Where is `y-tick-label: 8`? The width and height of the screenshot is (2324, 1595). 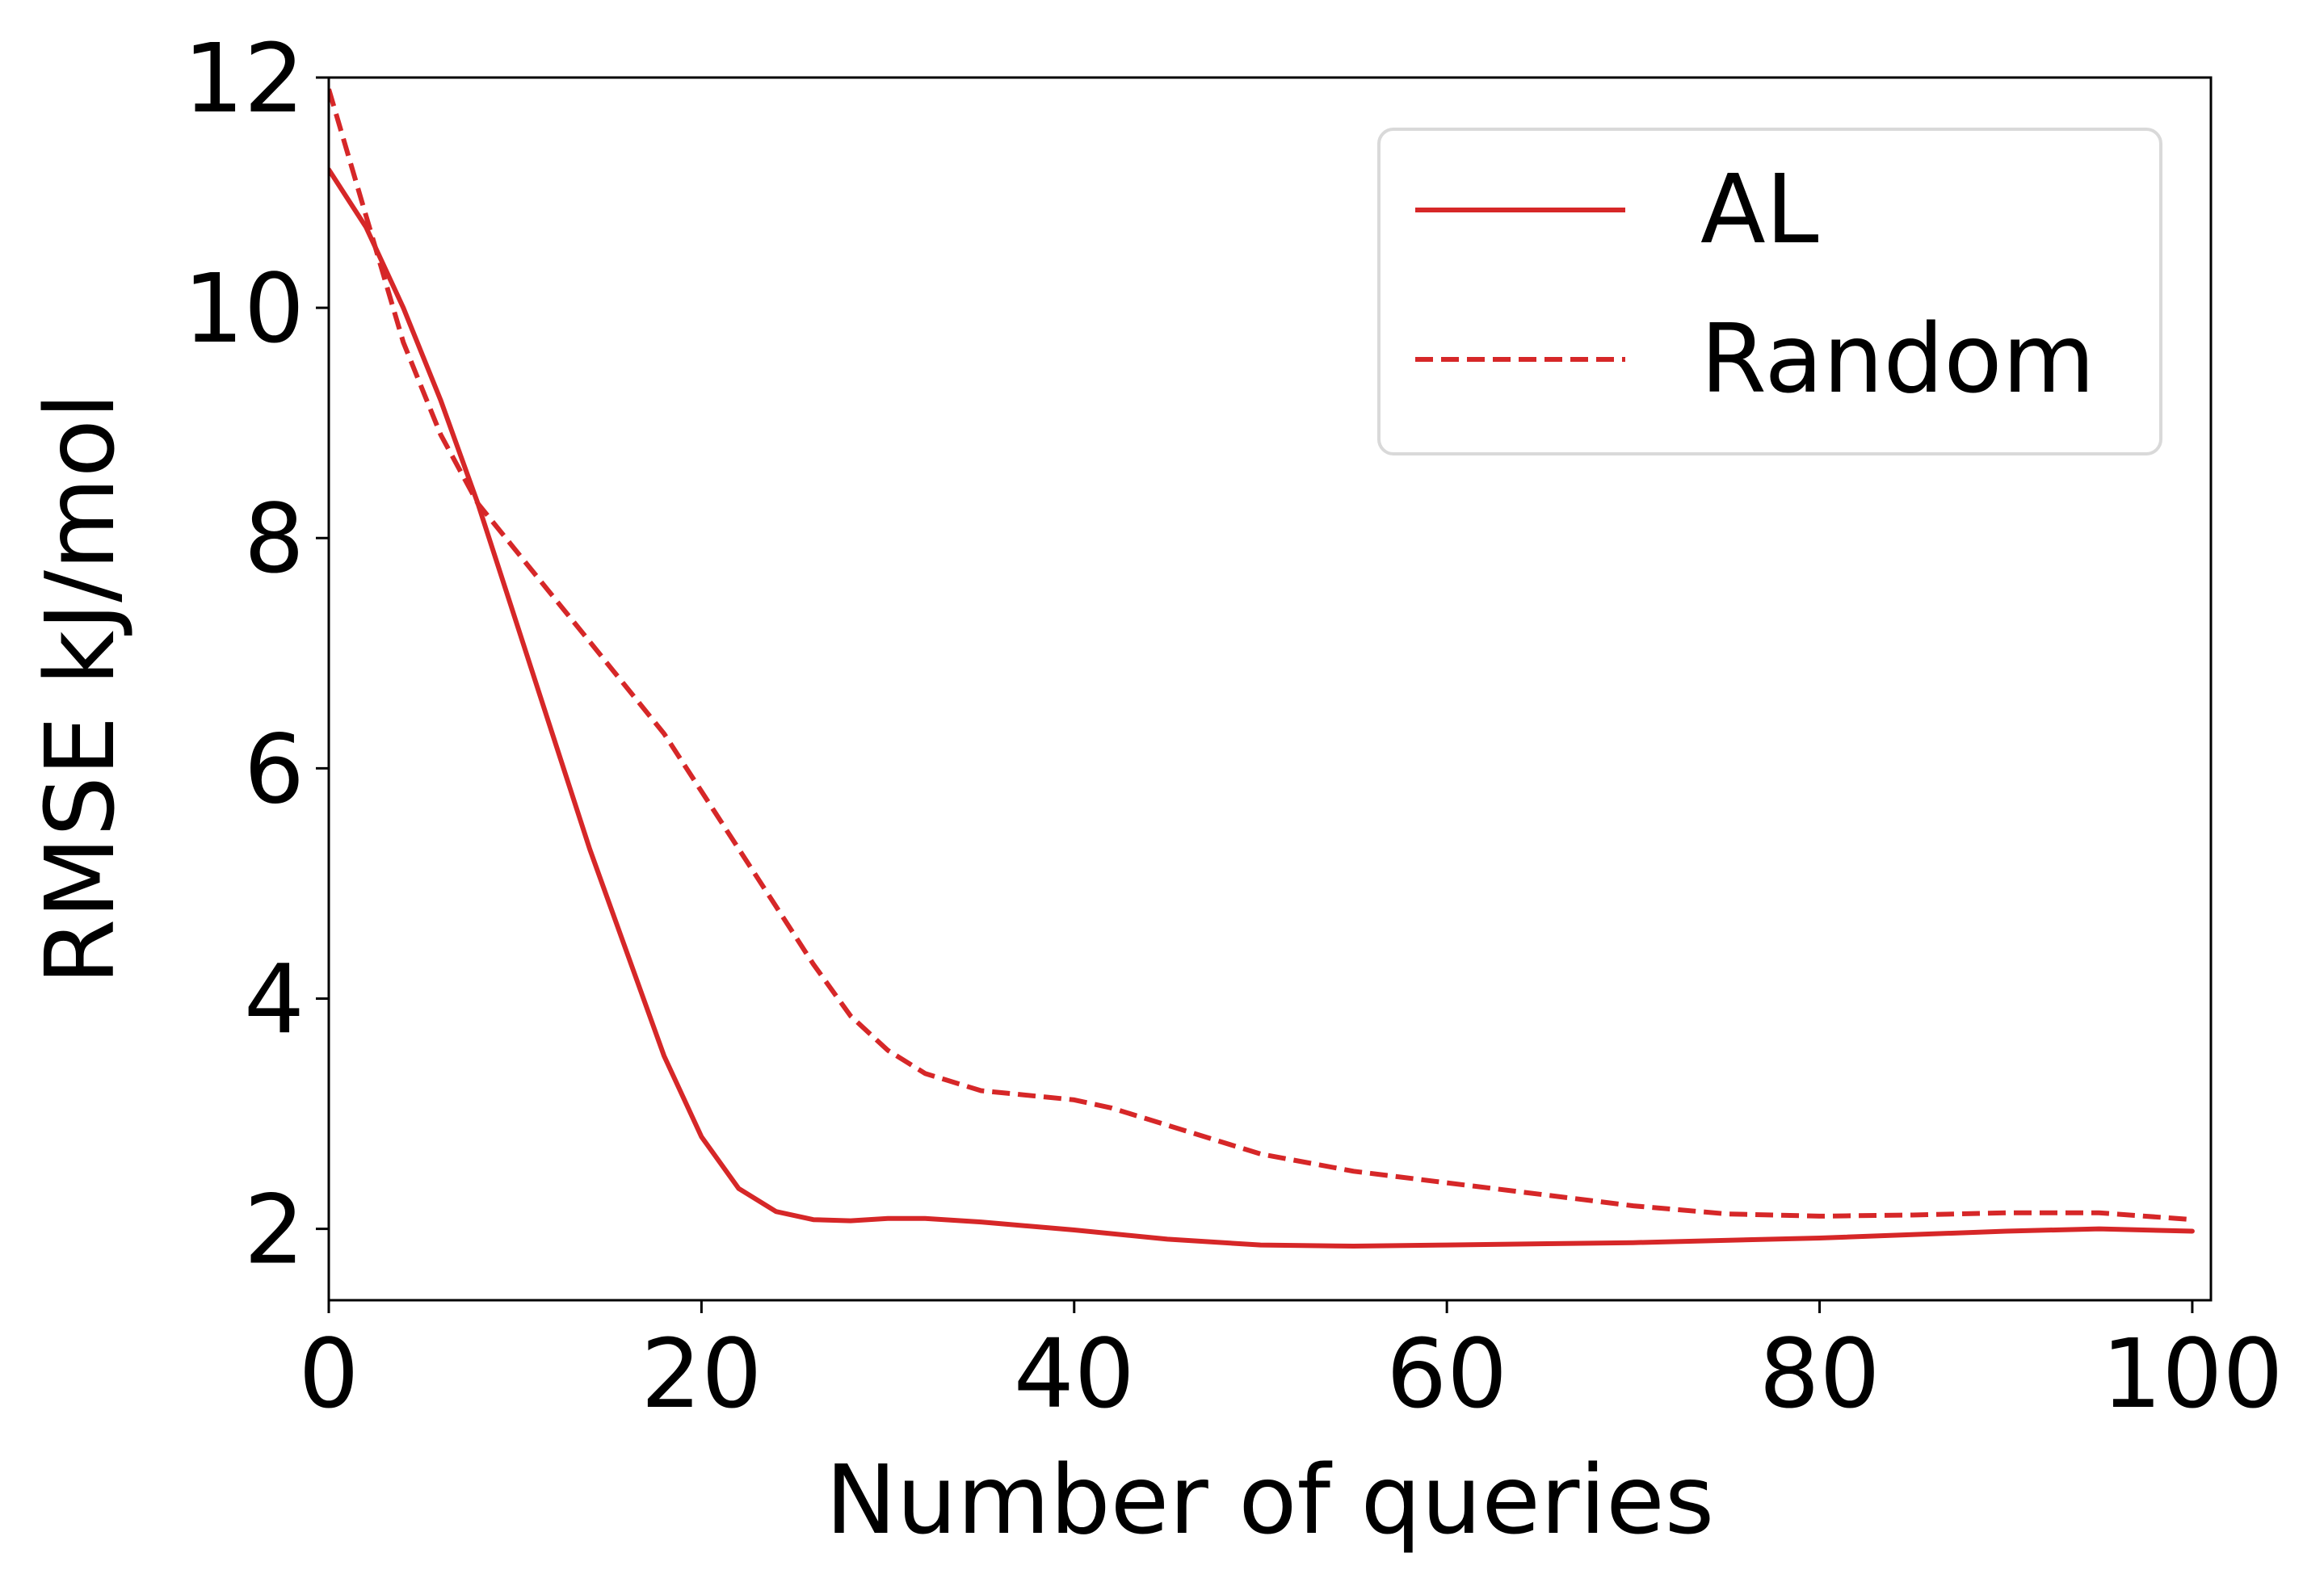
y-tick-label: 8 is located at coordinates (275, 538).